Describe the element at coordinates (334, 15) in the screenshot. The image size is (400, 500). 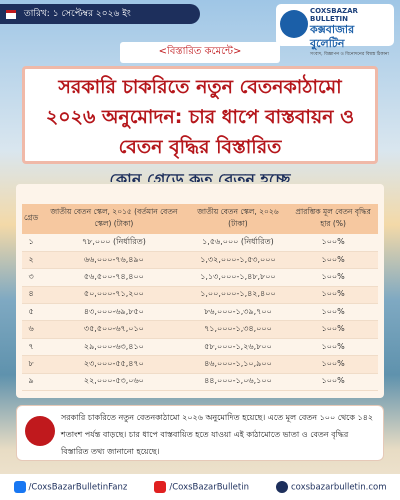
I see `logo-en: COXSBAZAR BULLETIN` at that location.